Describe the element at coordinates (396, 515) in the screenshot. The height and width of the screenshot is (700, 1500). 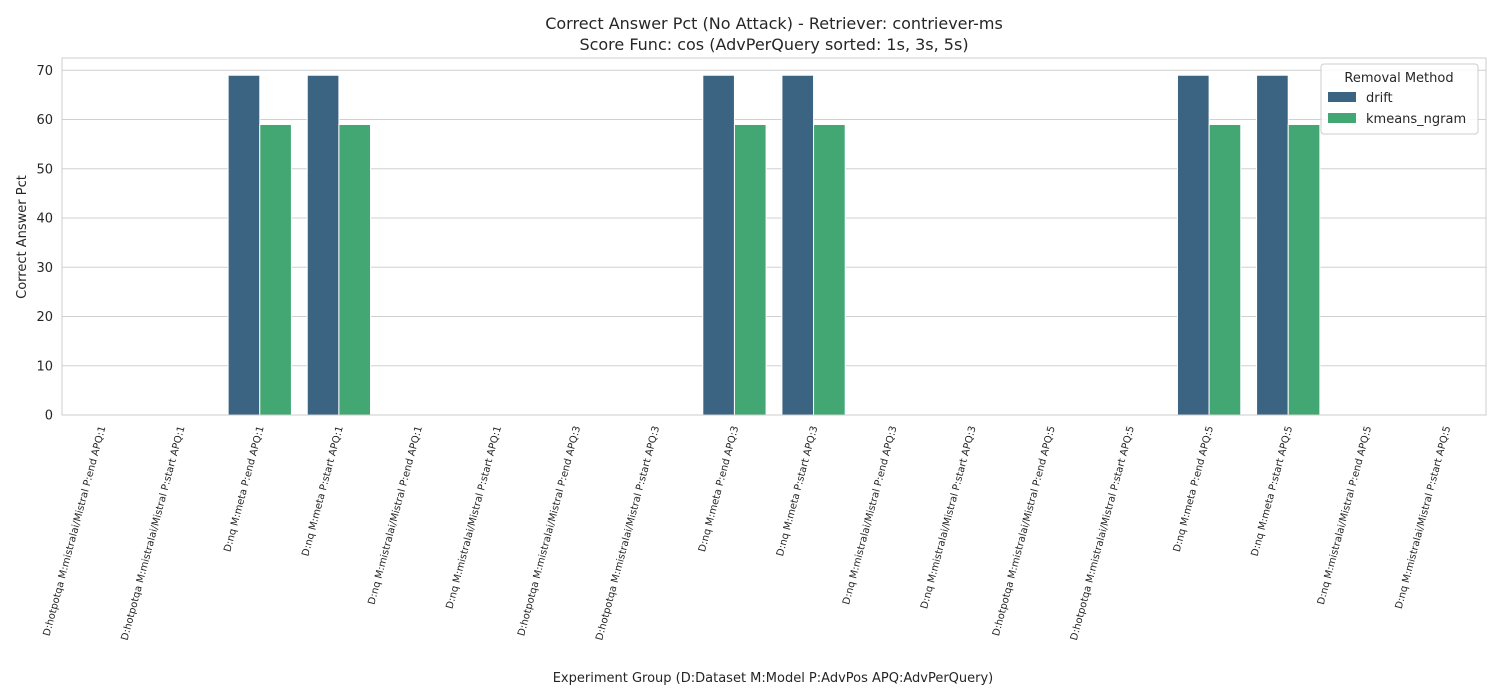
I see `x-tick-label: D:nq M:mistralai/Mistral P:end APQ:1` at that location.